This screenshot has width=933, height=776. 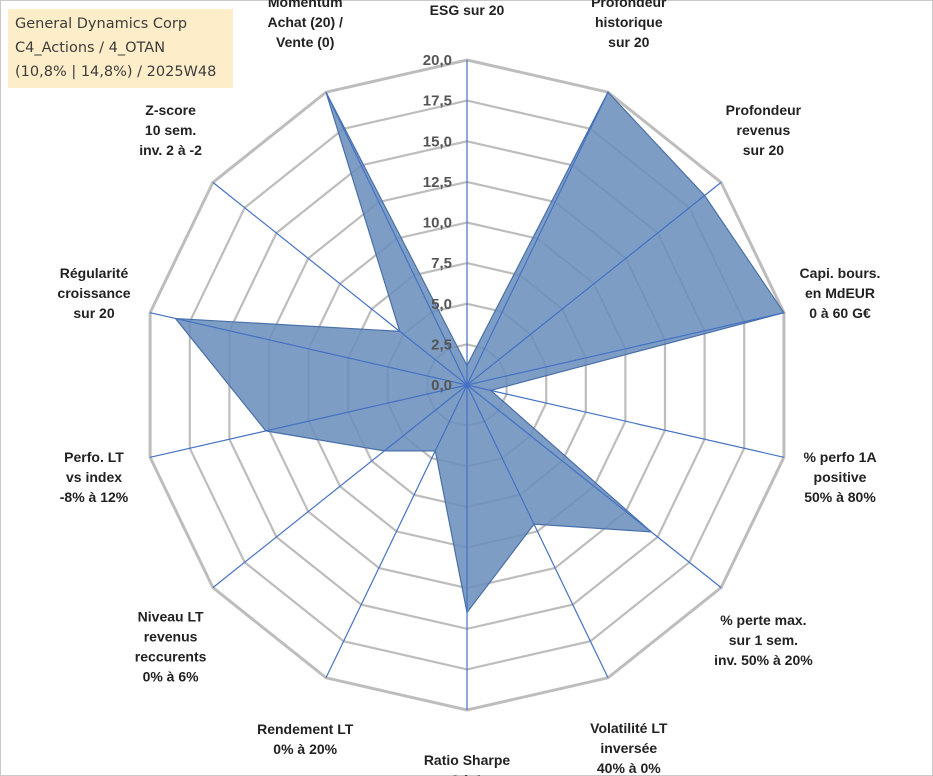 What do you see at coordinates (170, 110) in the screenshot?
I see `axis-label-line: Z-score` at bounding box center [170, 110].